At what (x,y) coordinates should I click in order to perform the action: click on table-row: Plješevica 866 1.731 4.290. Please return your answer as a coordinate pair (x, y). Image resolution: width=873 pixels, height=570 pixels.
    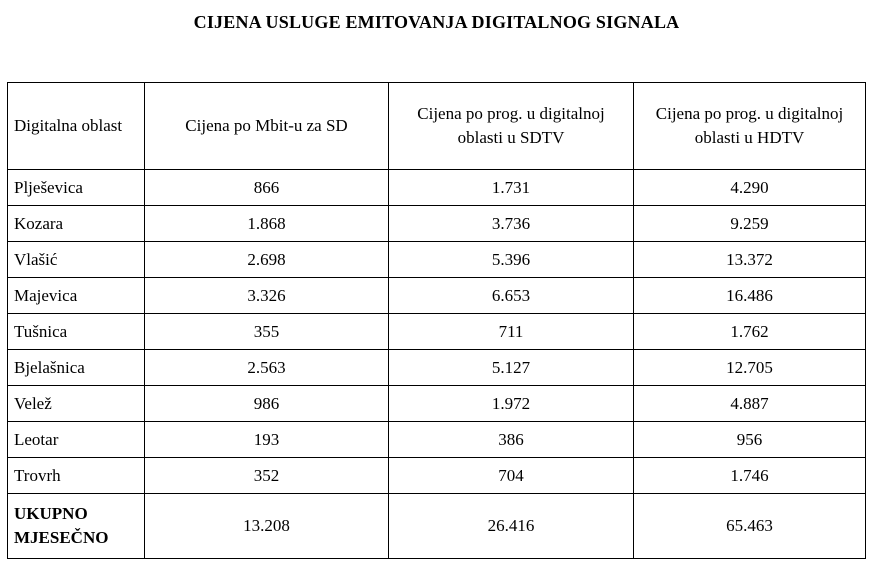
    Looking at the image, I should click on (436, 187).